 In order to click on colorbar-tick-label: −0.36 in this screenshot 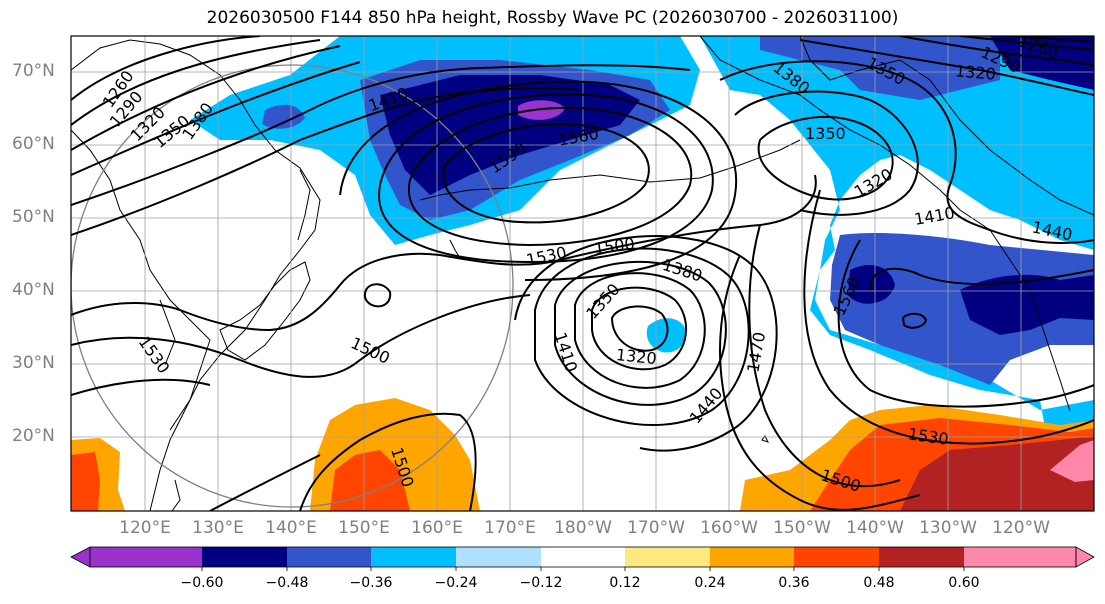, I will do `click(371, 583)`.